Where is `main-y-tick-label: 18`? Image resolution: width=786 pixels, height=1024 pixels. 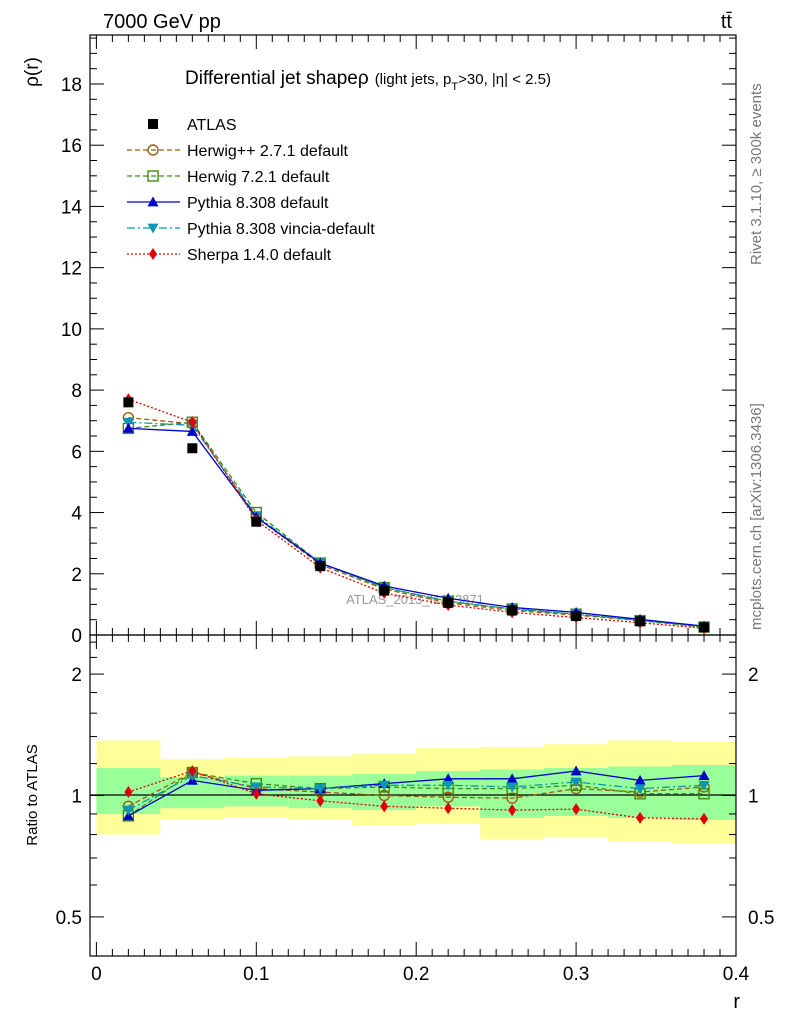 main-y-tick-label: 18 is located at coordinates (71, 85).